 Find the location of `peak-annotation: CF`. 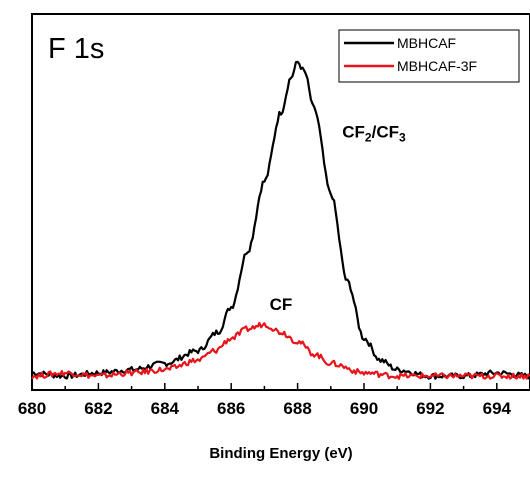

peak-annotation: CF is located at coordinates (281, 304).